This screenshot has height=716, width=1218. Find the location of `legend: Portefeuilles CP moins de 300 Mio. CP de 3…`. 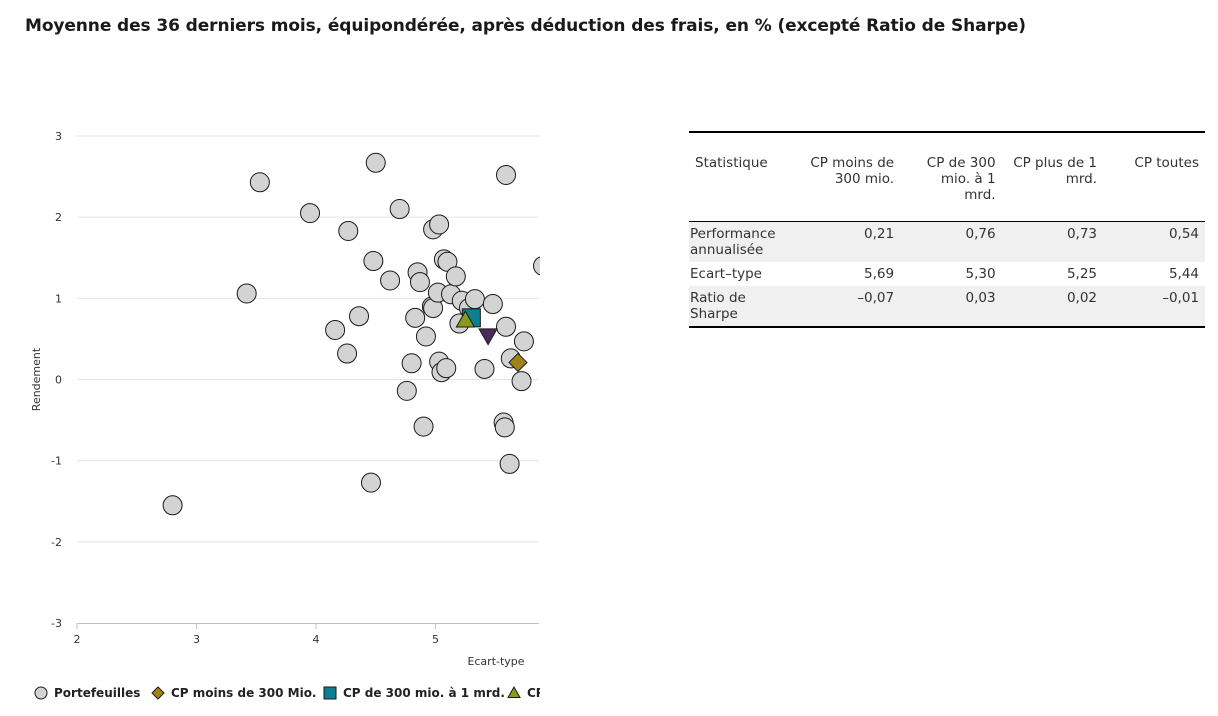

legend: Portefeuilles CP moins de 300 Mio. CP de 3… is located at coordinates (289, 692).